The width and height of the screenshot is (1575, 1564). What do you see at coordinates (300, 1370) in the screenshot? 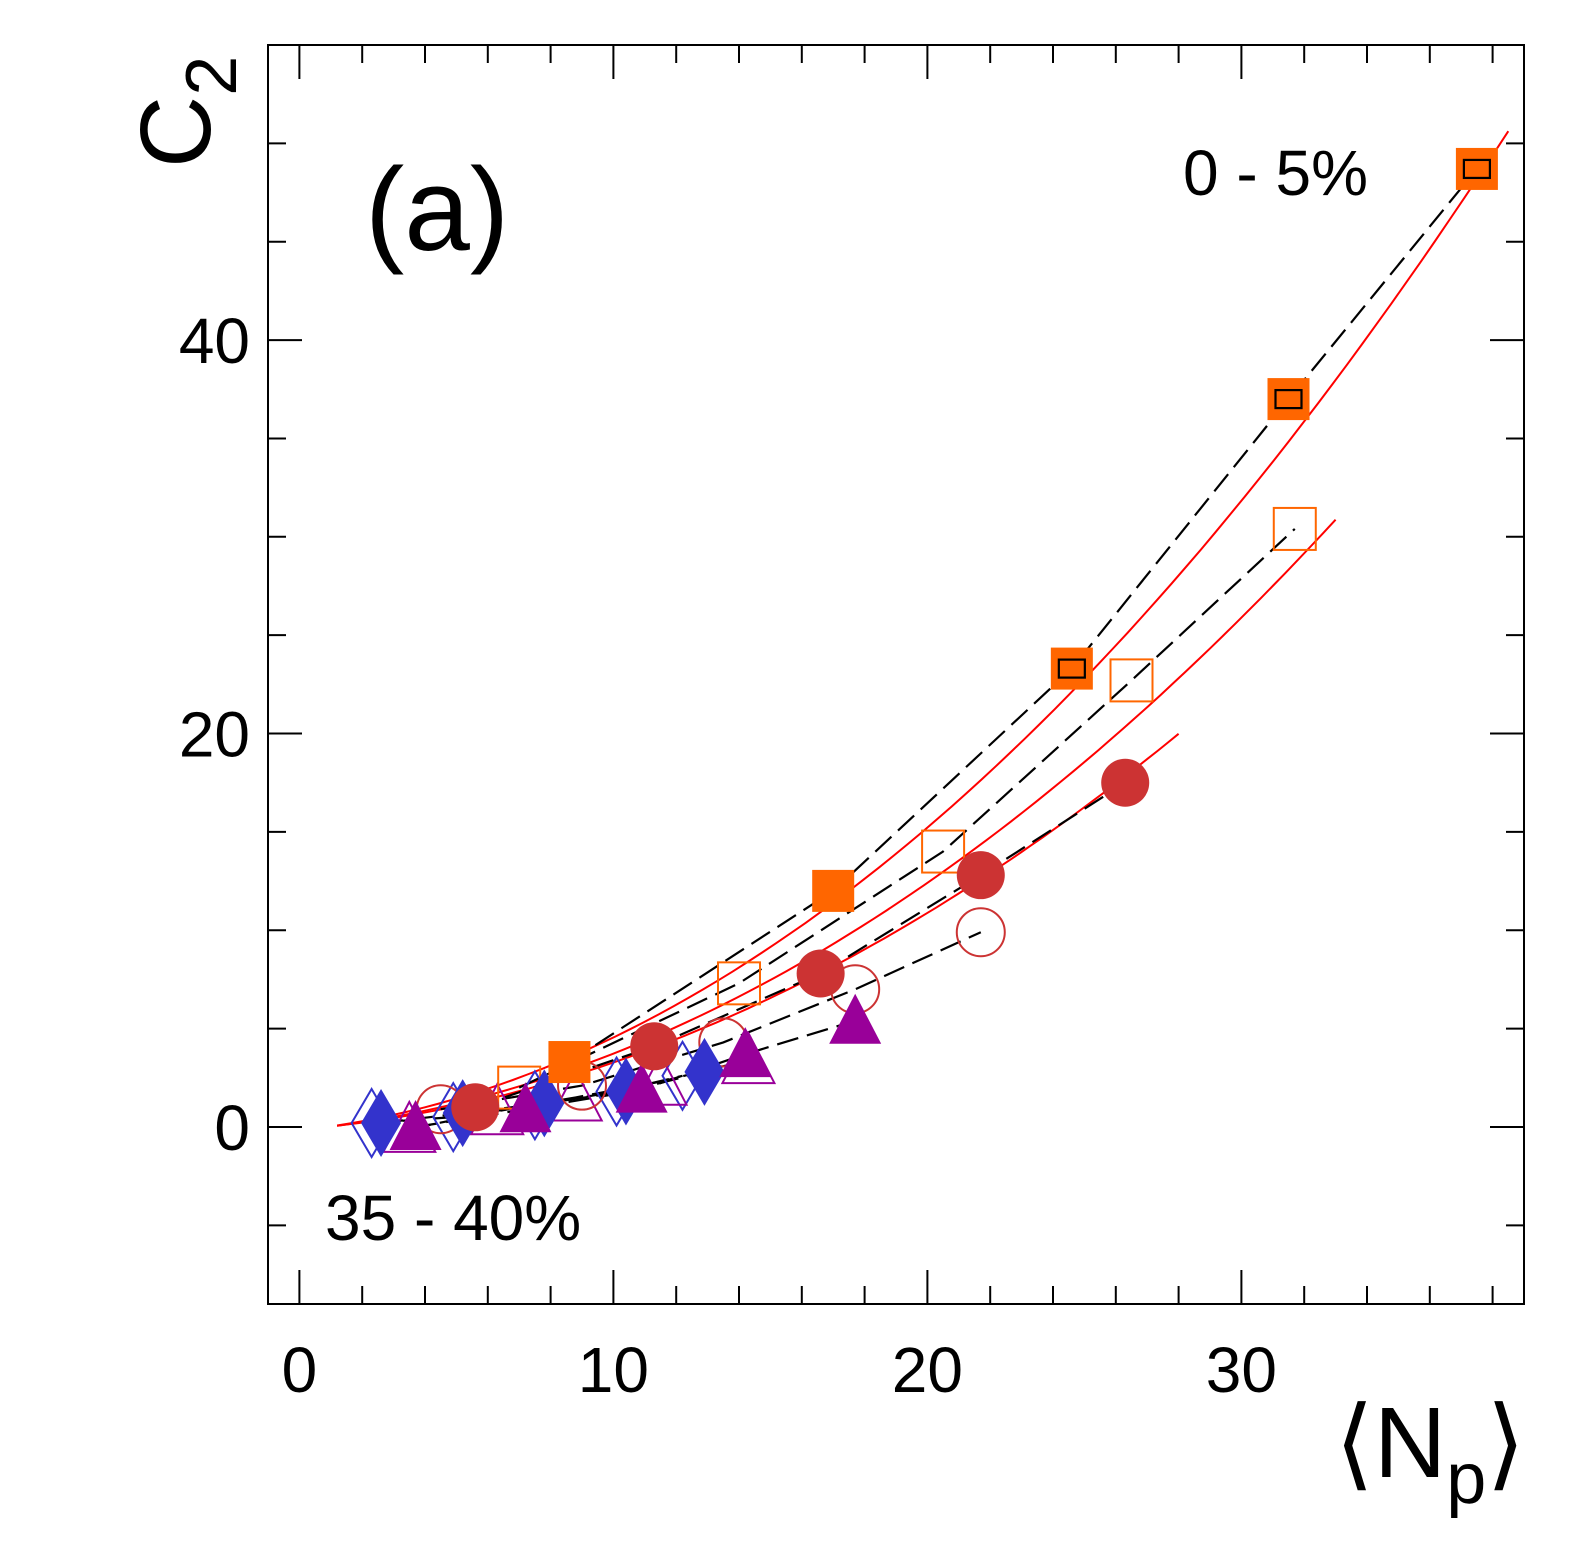
I see `x-tick-label: 0` at bounding box center [300, 1370].